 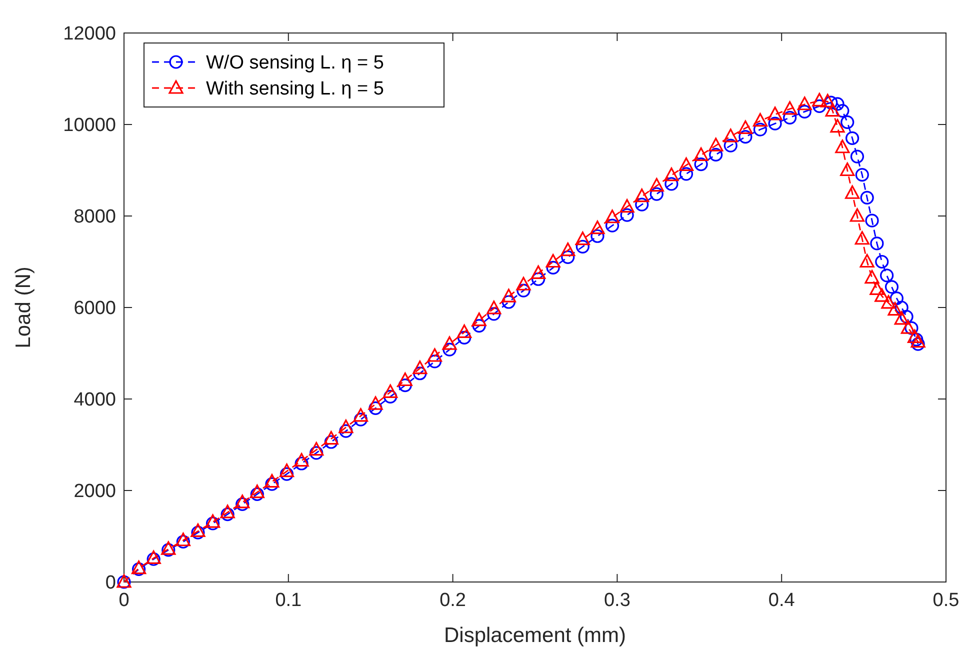 I want to click on y-tick-label: 8000, so click(x=95, y=217).